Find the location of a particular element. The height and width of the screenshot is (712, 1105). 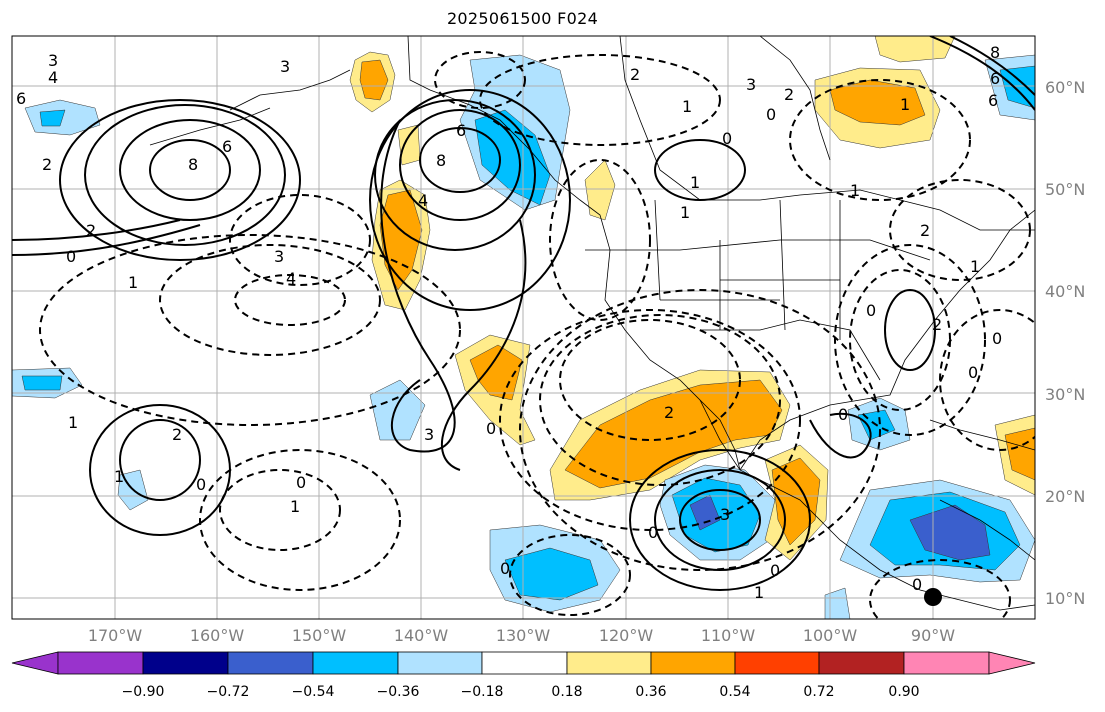

lon-label: 130°W is located at coordinates (523, 635).